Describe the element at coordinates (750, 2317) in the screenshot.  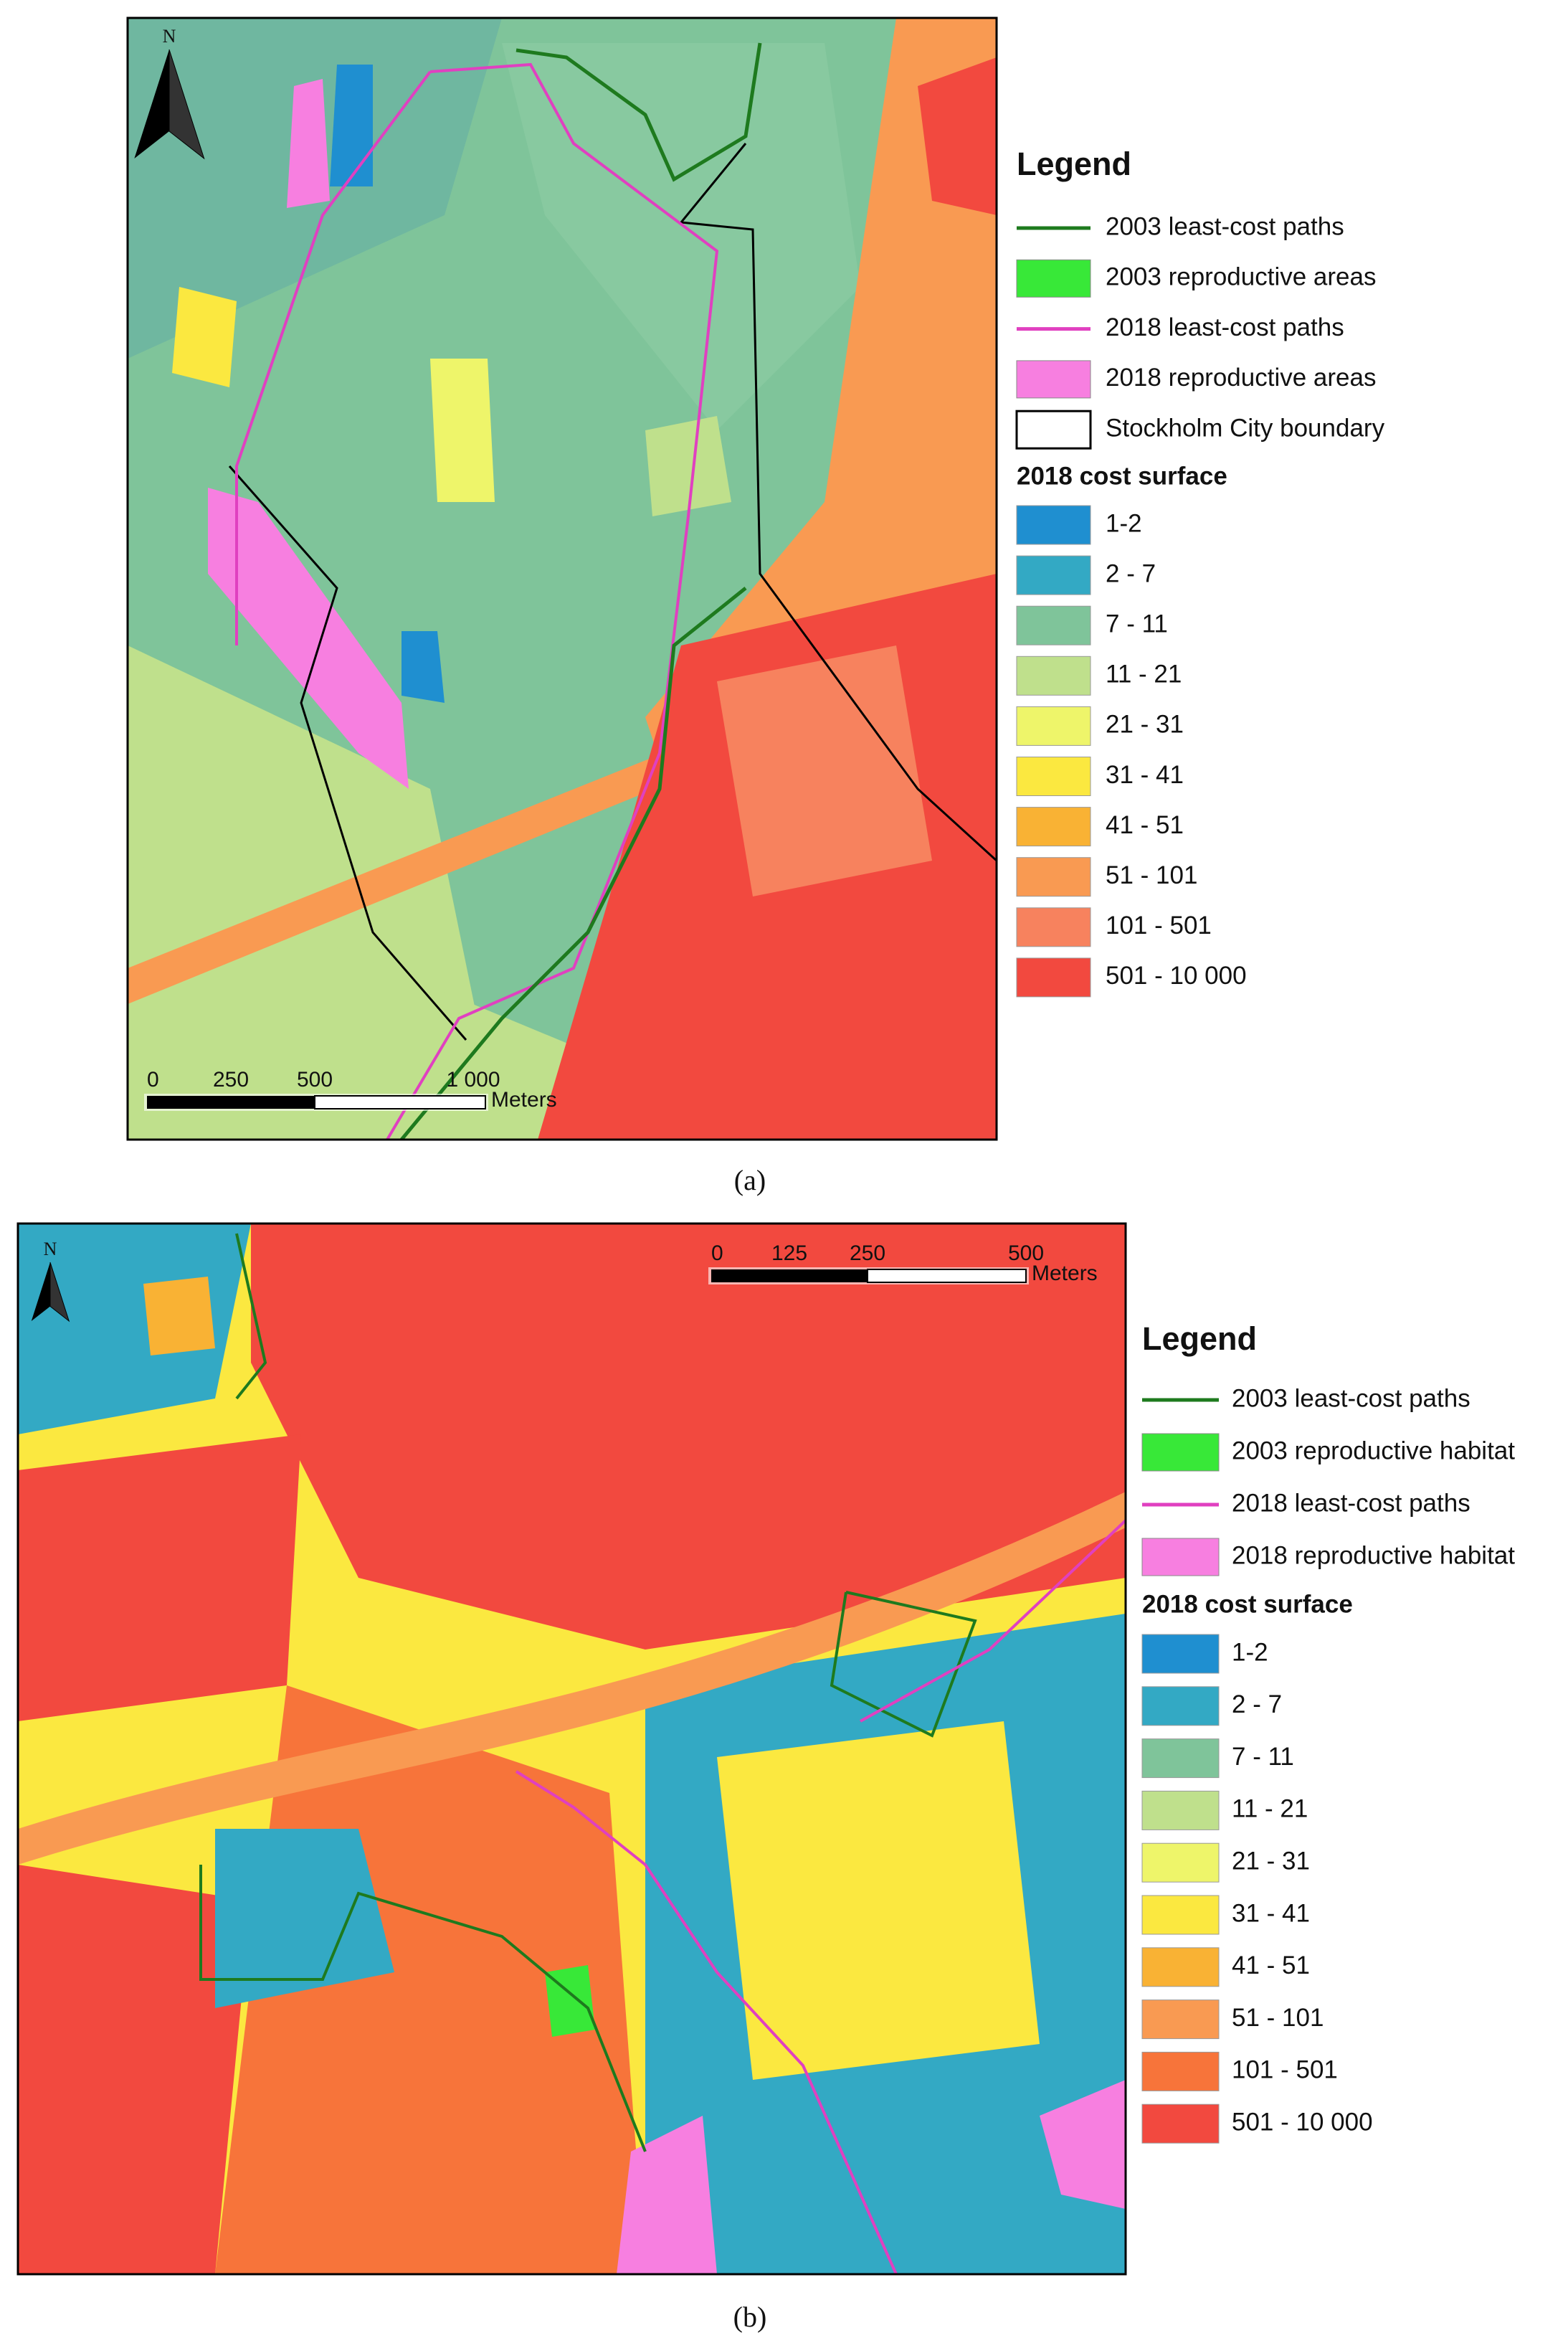
I see `panel-caption: (b)` at that location.